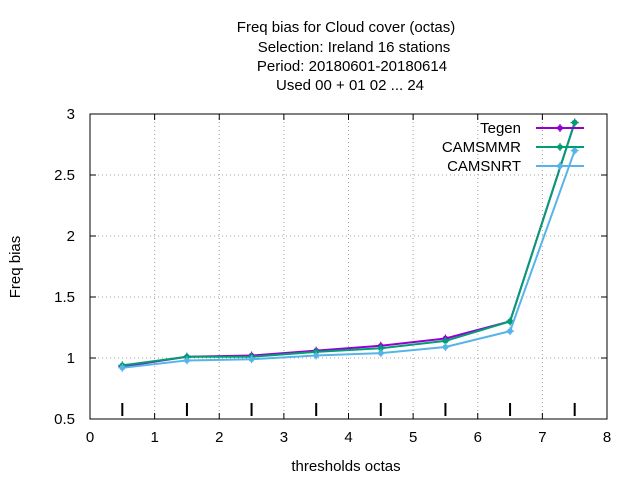  Describe the element at coordinates (64, 419) in the screenshot. I see `y-tick-label: 0.5` at that location.